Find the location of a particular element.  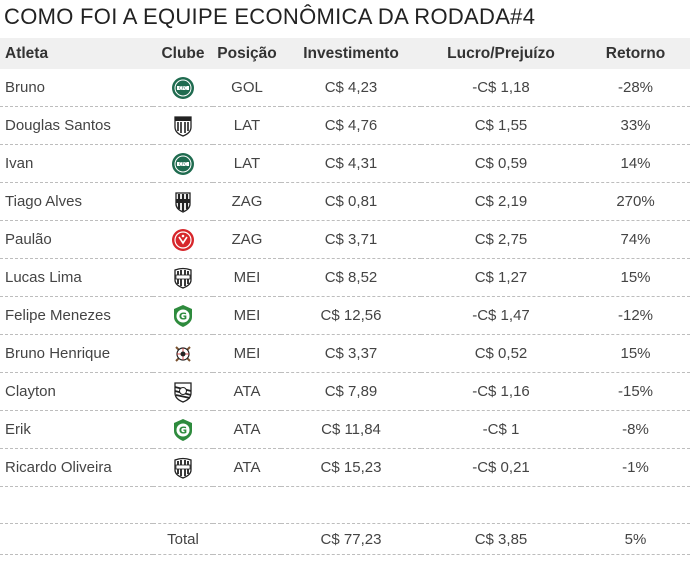

cell-investimento: C$ 12,56 is located at coordinates (351, 315).